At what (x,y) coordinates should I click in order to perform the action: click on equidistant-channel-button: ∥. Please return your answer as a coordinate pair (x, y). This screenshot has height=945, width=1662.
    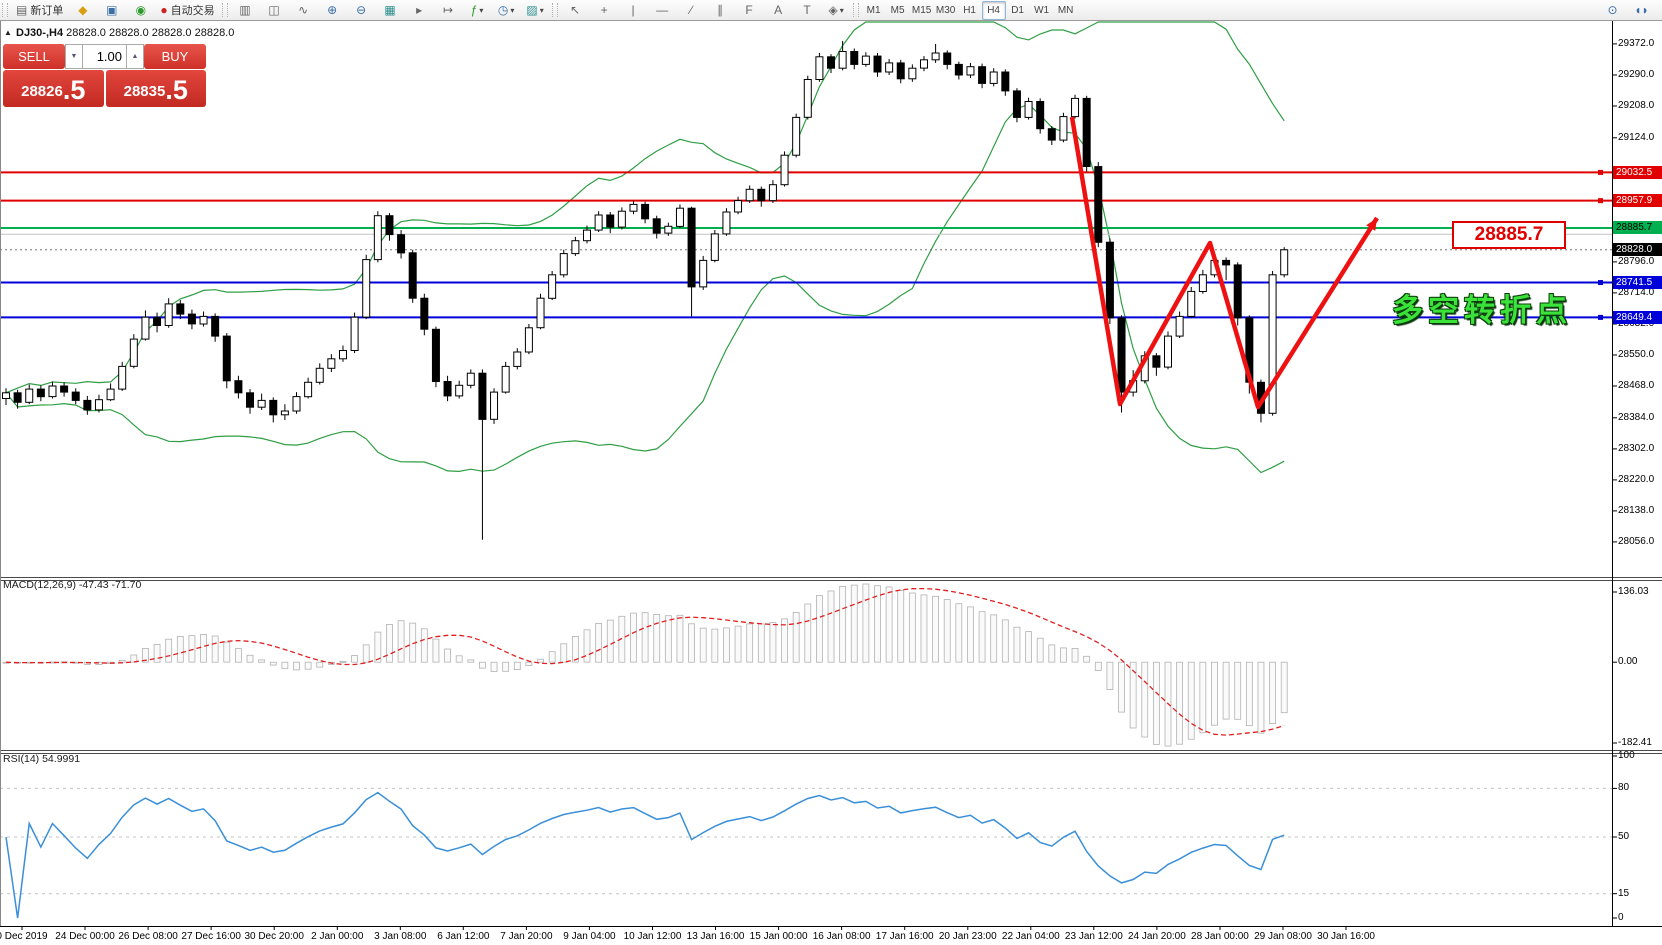
    Looking at the image, I should click on (720, 10).